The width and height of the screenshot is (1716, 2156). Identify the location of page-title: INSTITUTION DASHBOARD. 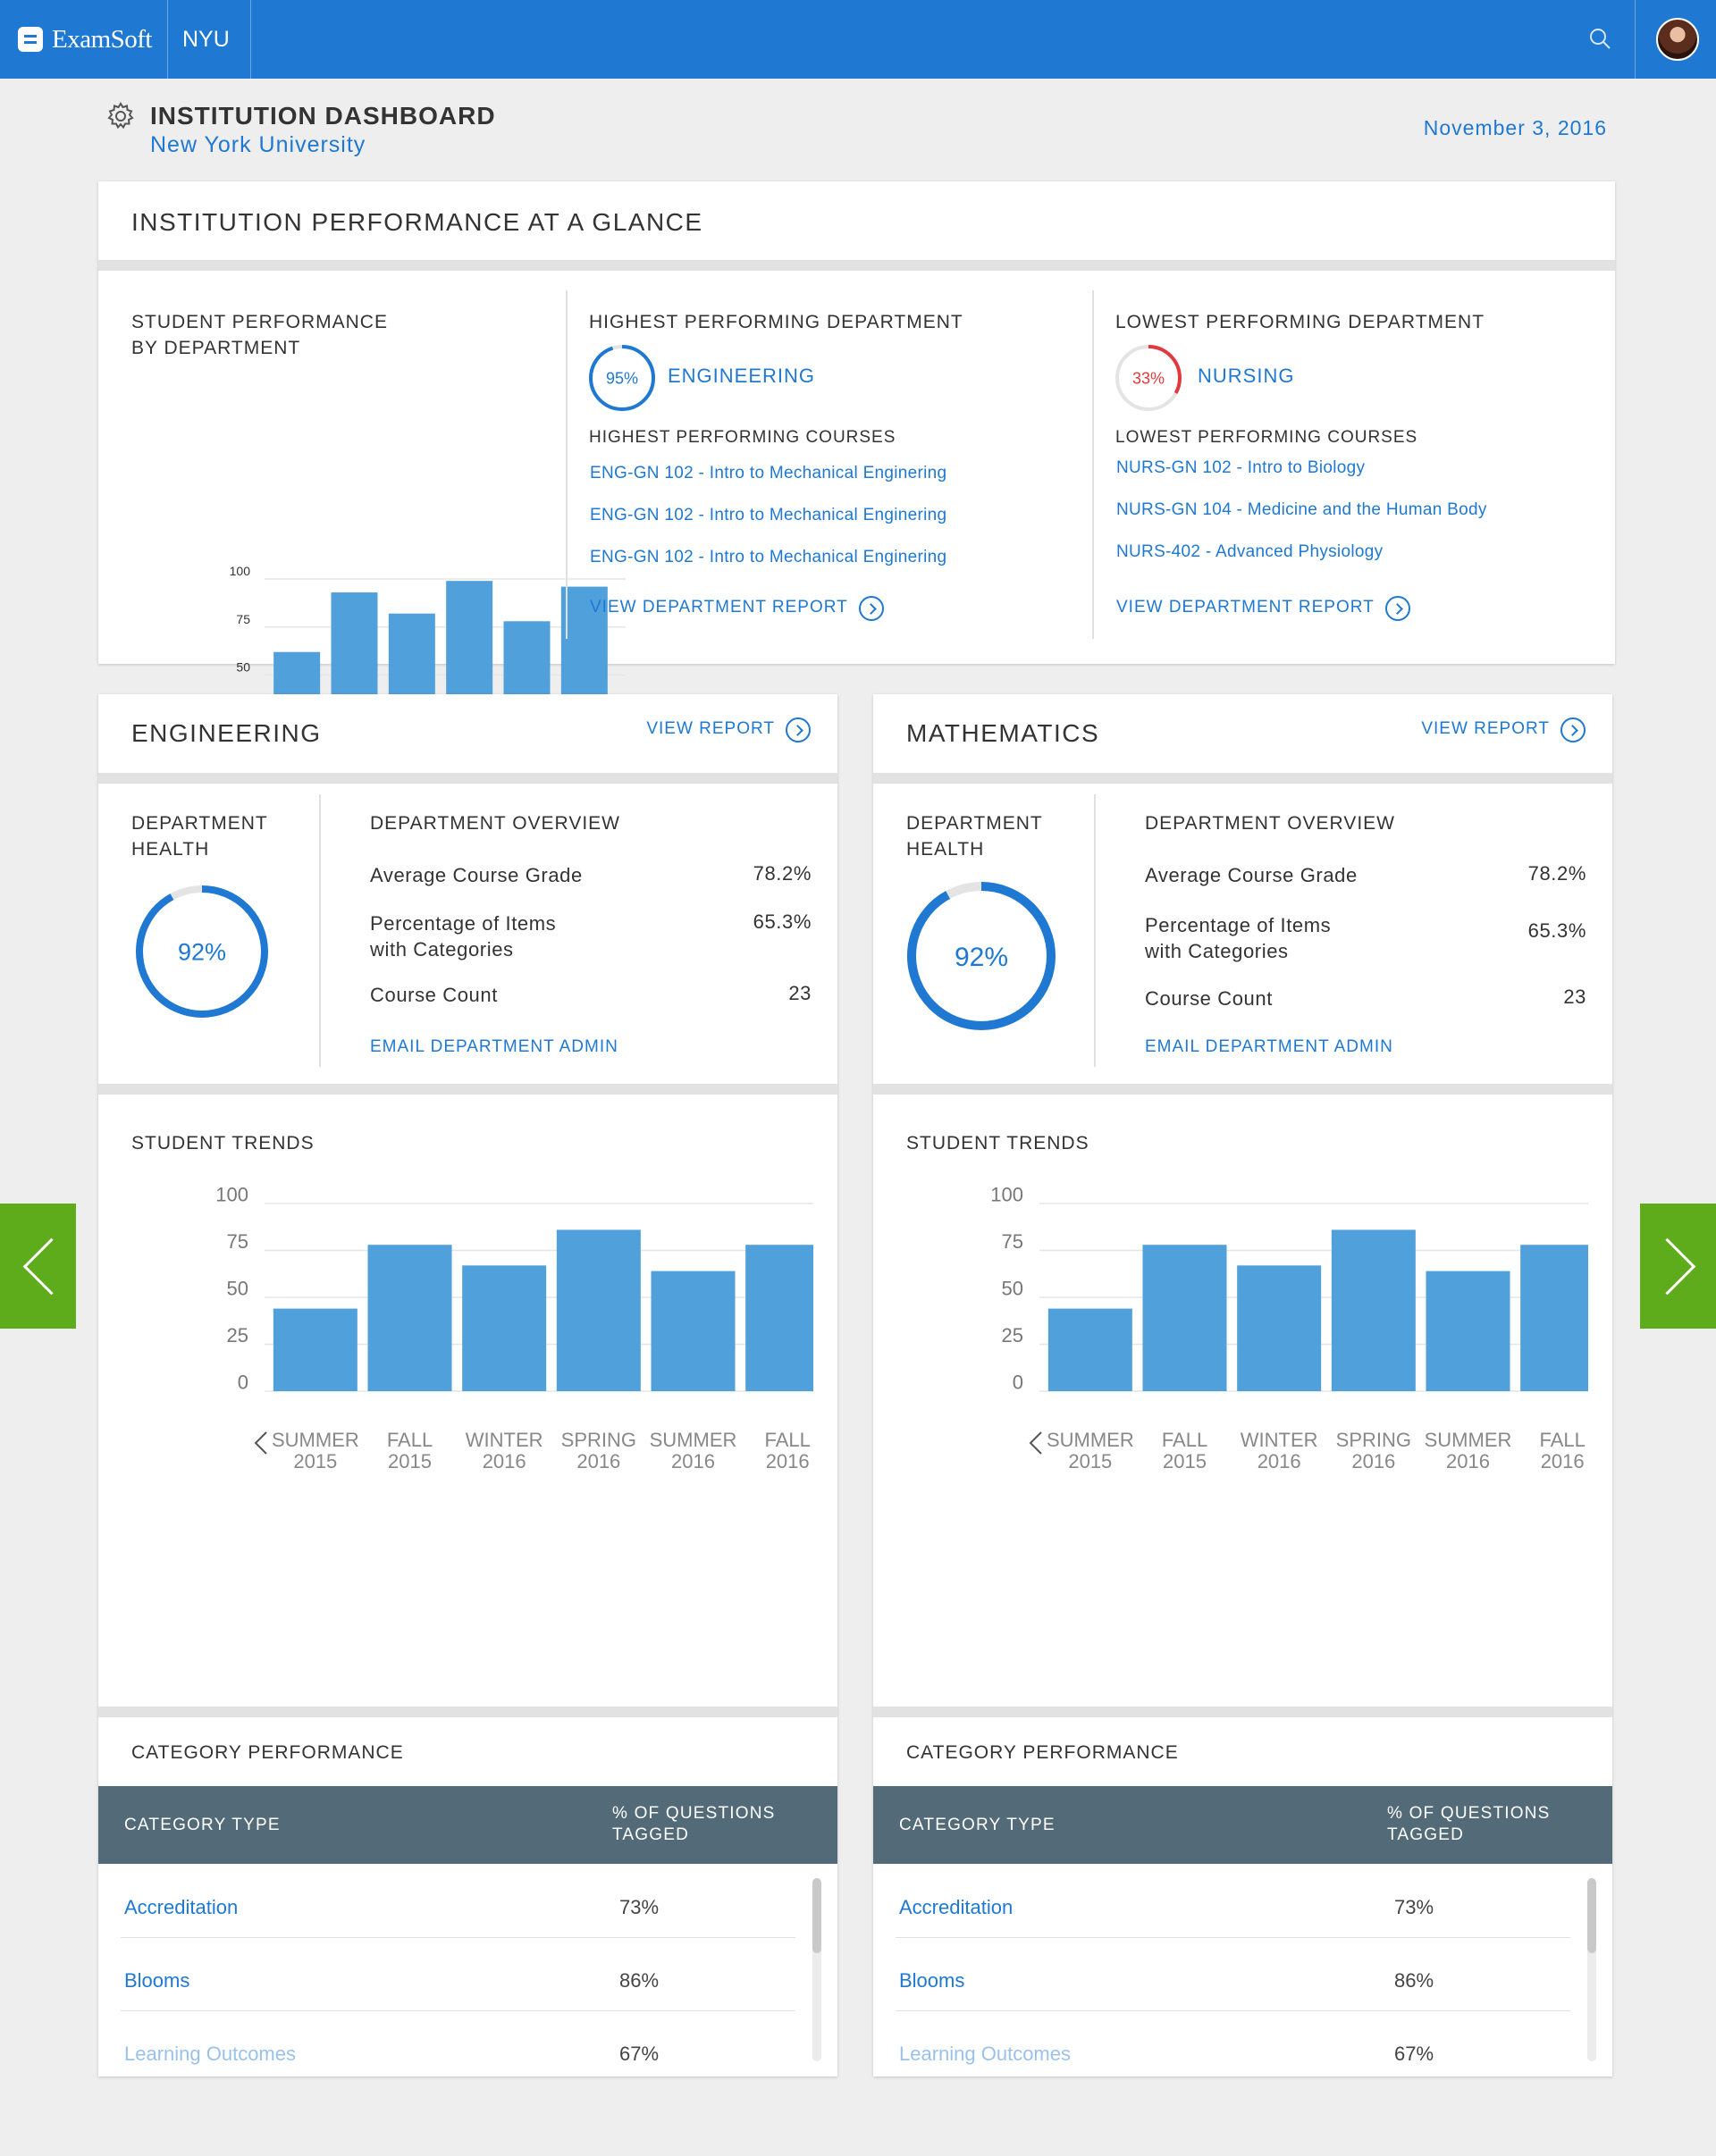
(323, 116).